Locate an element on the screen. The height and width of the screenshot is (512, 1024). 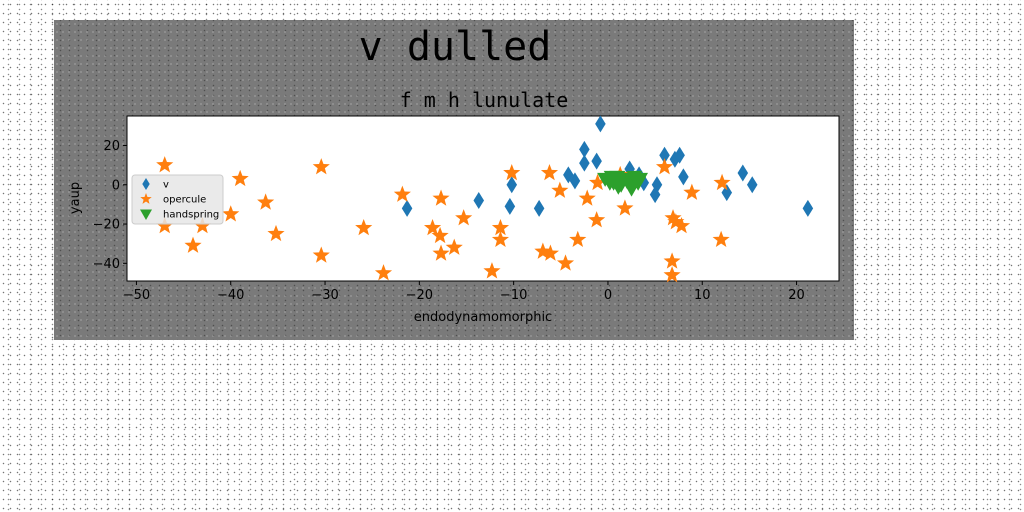
x-axis-label: endodynamomorphic is located at coordinates (483, 317).